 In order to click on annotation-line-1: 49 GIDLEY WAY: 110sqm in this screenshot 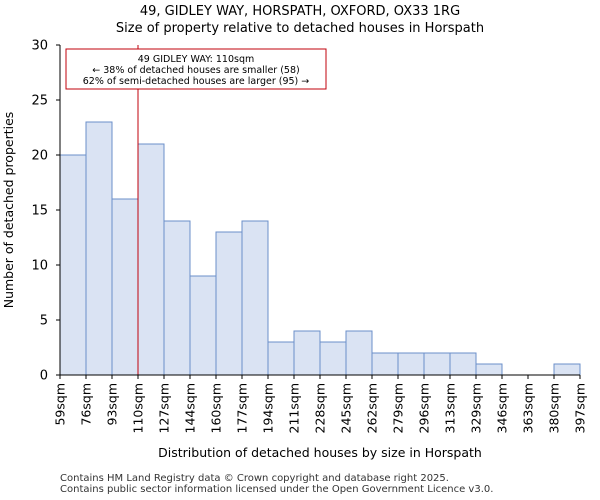, I will do `click(196, 59)`.